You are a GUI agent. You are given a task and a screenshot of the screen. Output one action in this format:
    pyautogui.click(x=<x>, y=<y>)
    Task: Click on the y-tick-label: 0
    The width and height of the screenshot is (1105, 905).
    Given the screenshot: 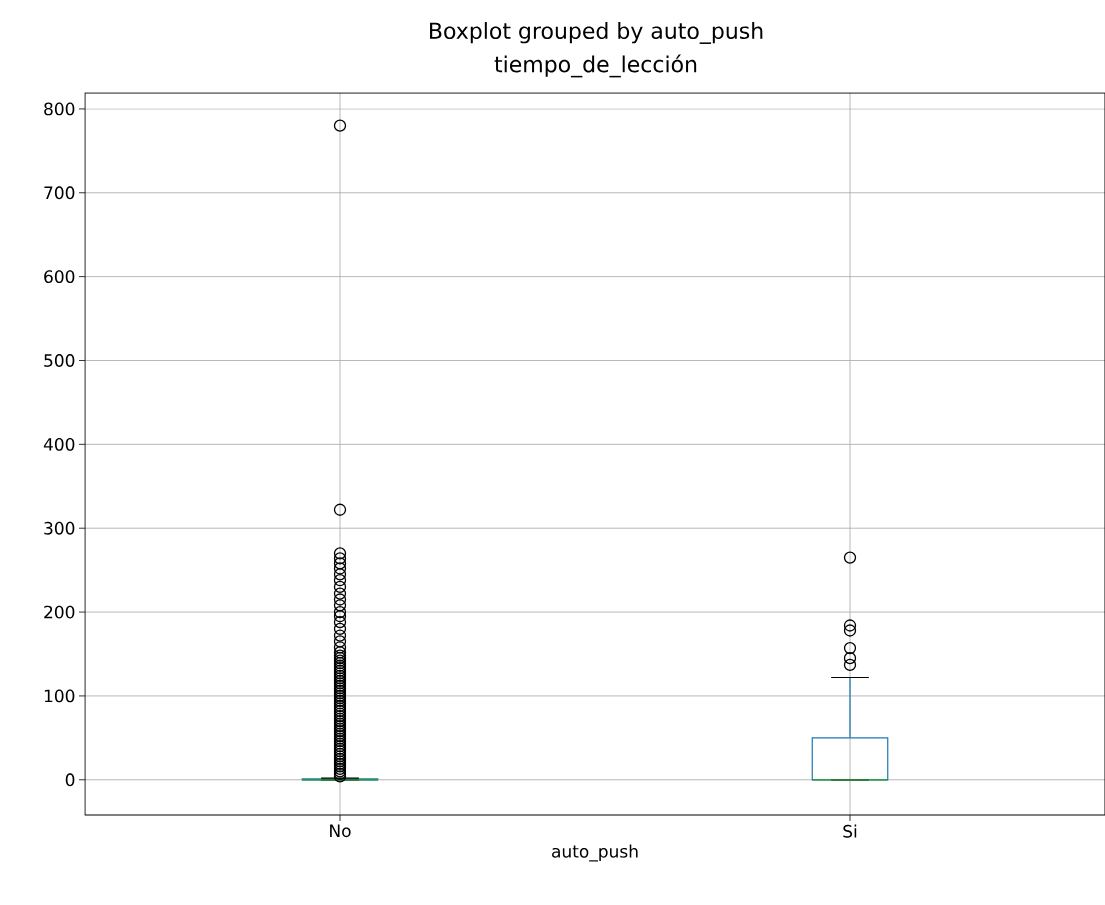 What is the action you would take?
    pyautogui.click(x=70, y=780)
    